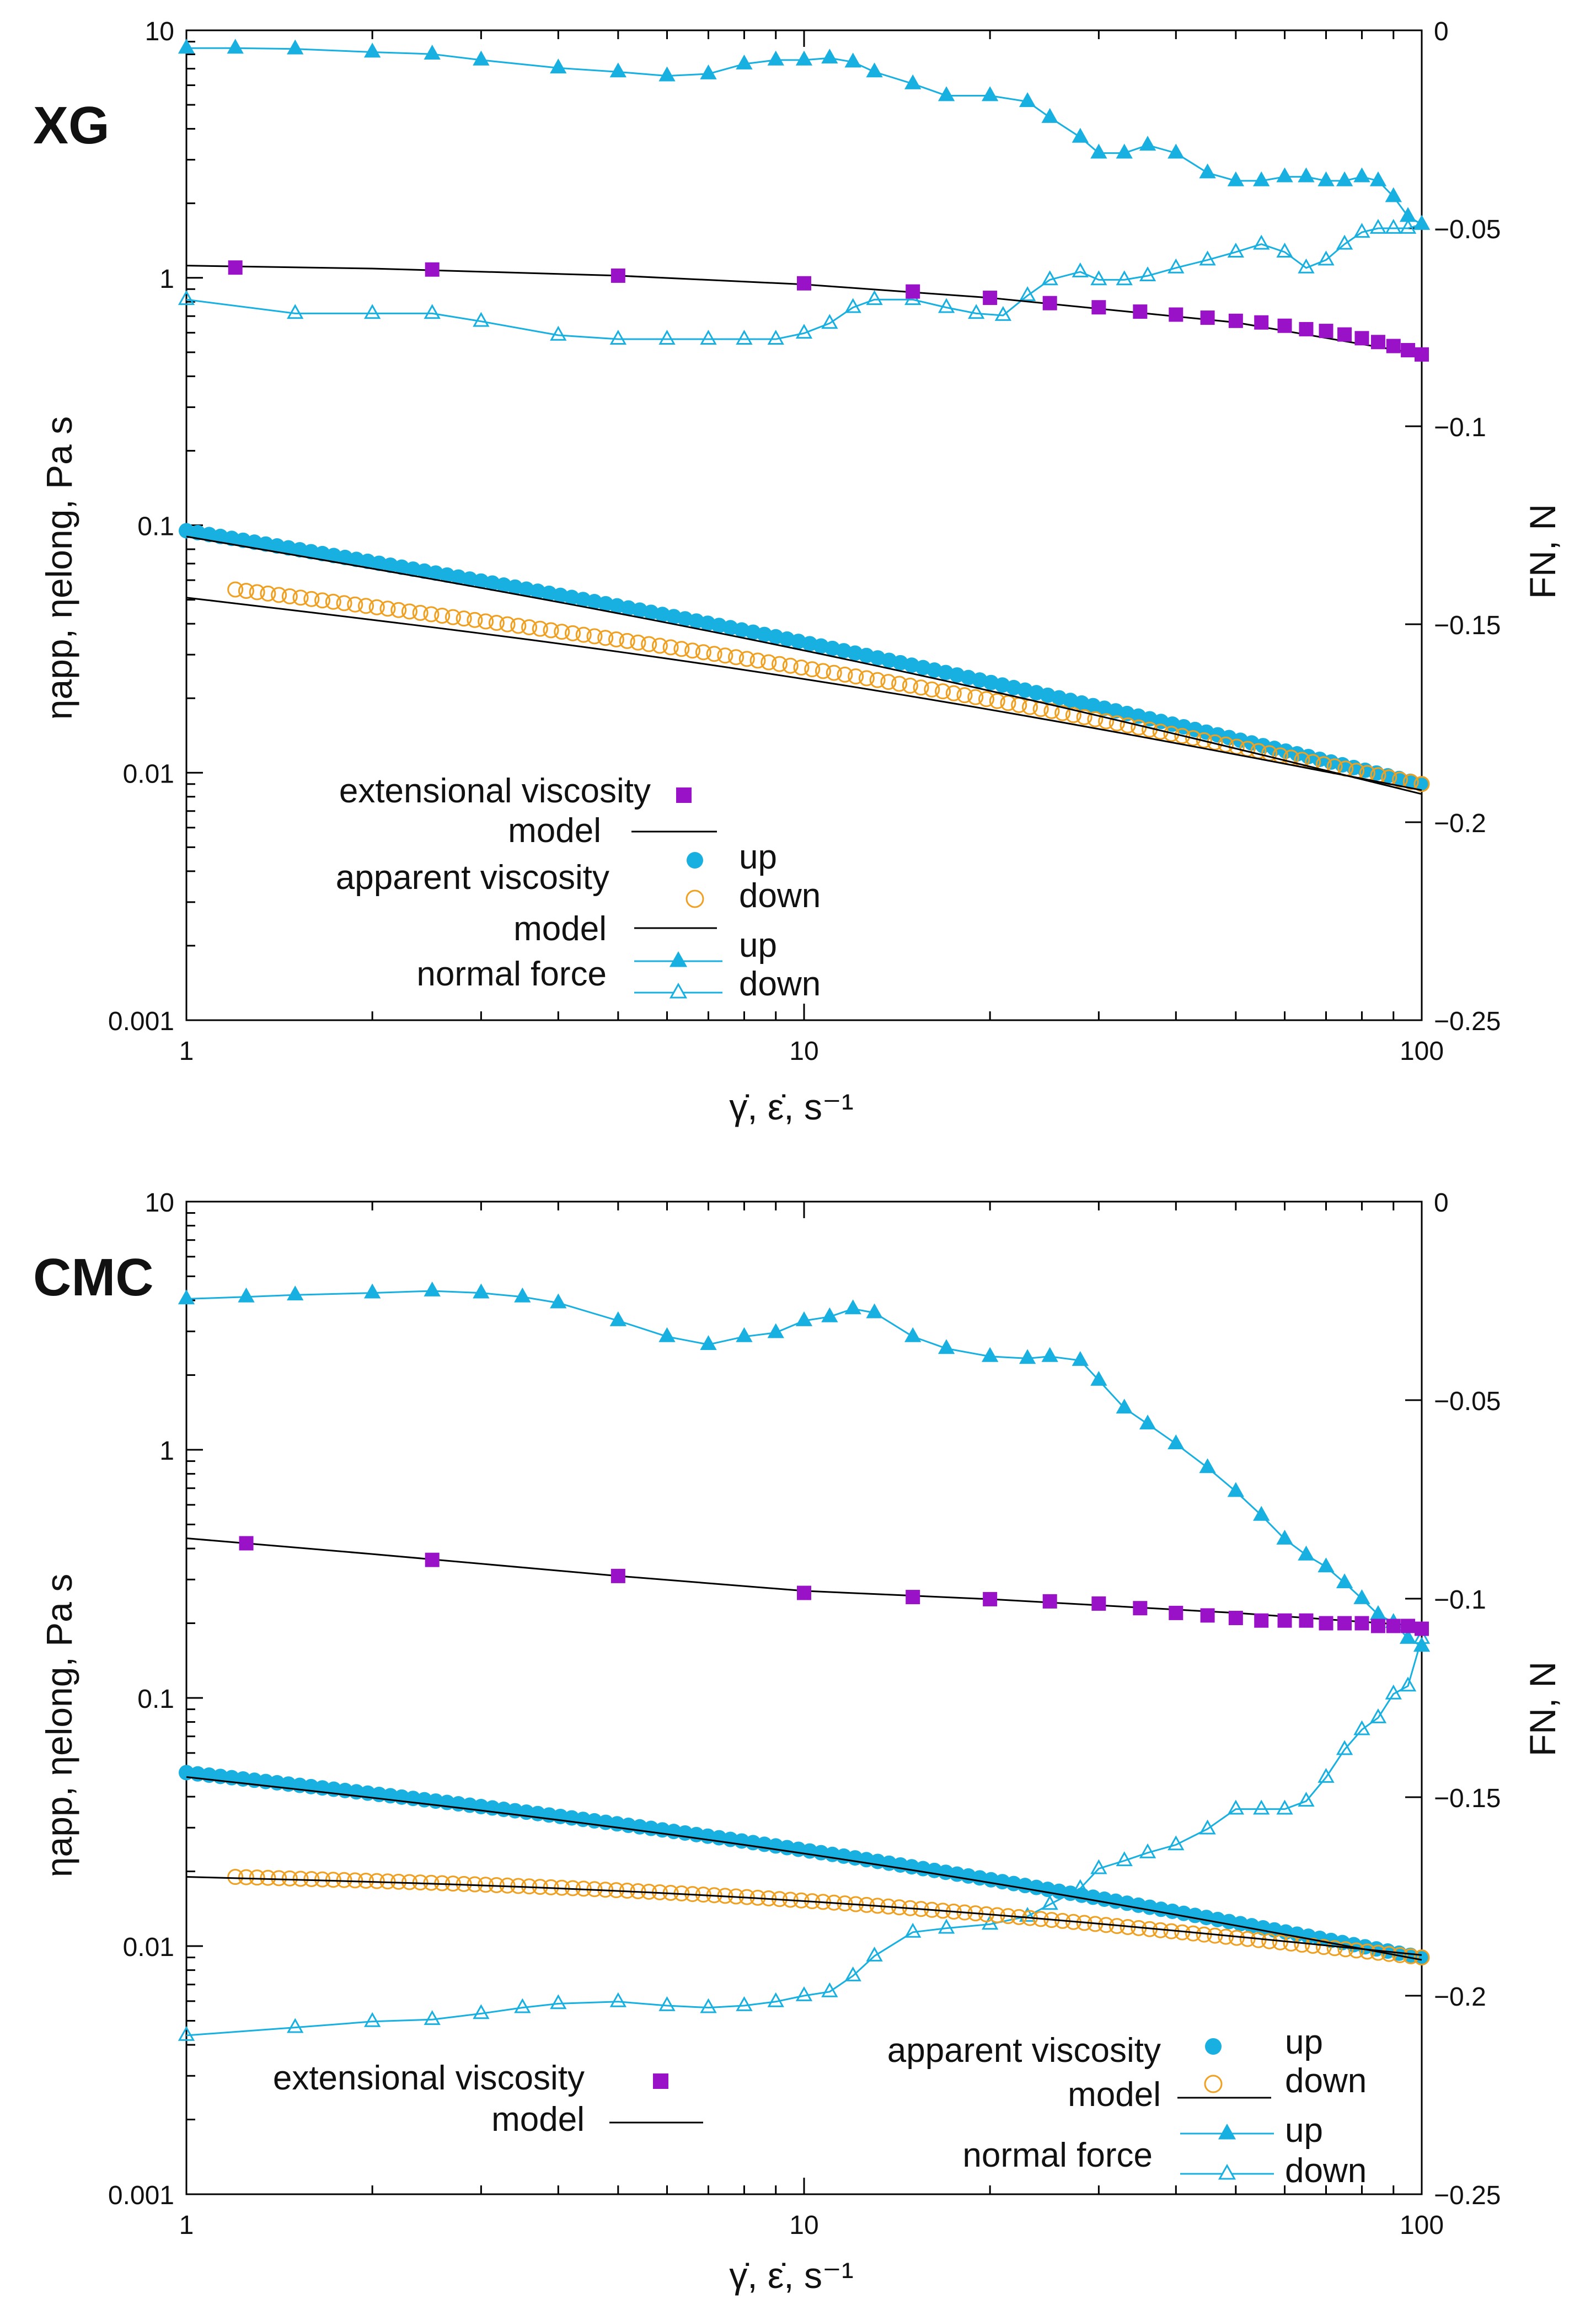  Describe the element at coordinates (660, 2081) in the screenshot. I see `legend-extensional-symbol` at that location.